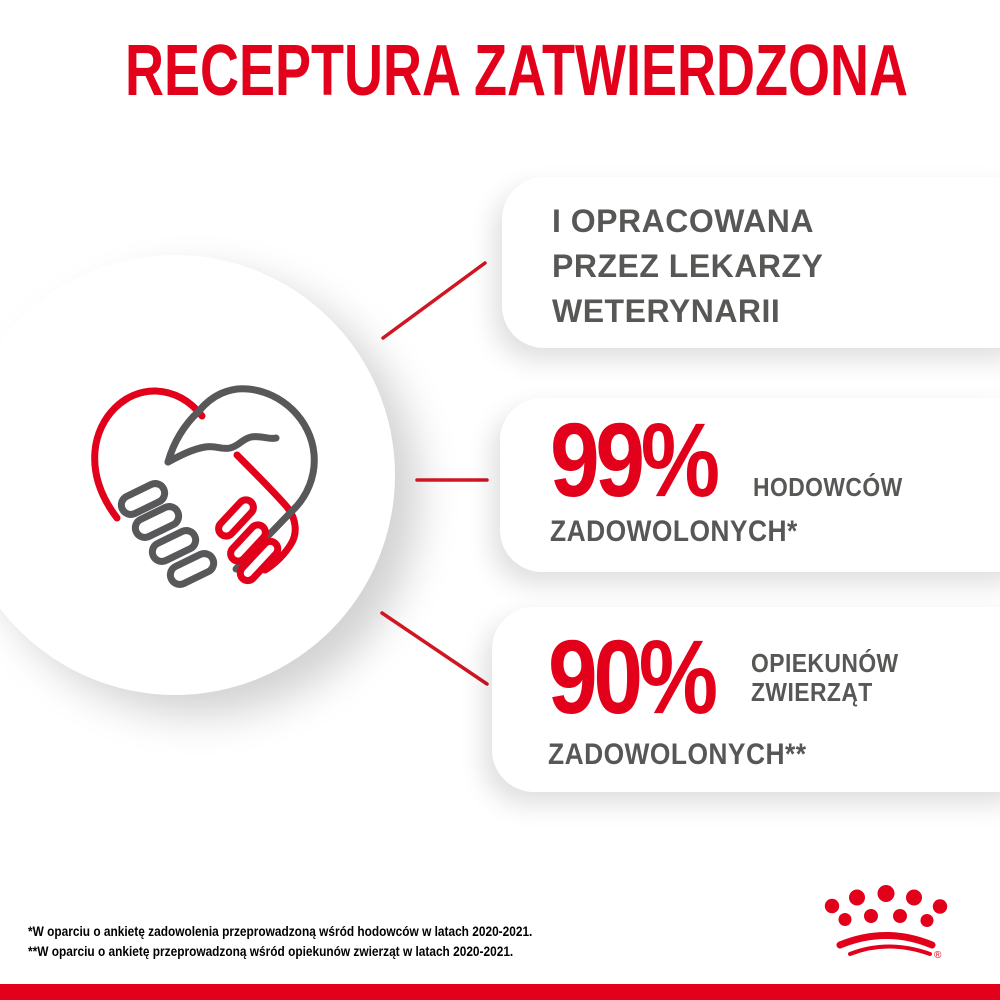 The width and height of the screenshot is (1000, 1000). Describe the element at coordinates (516, 71) in the screenshot. I see `page-title: RECEPTURA ZATWIERDZONA` at that location.